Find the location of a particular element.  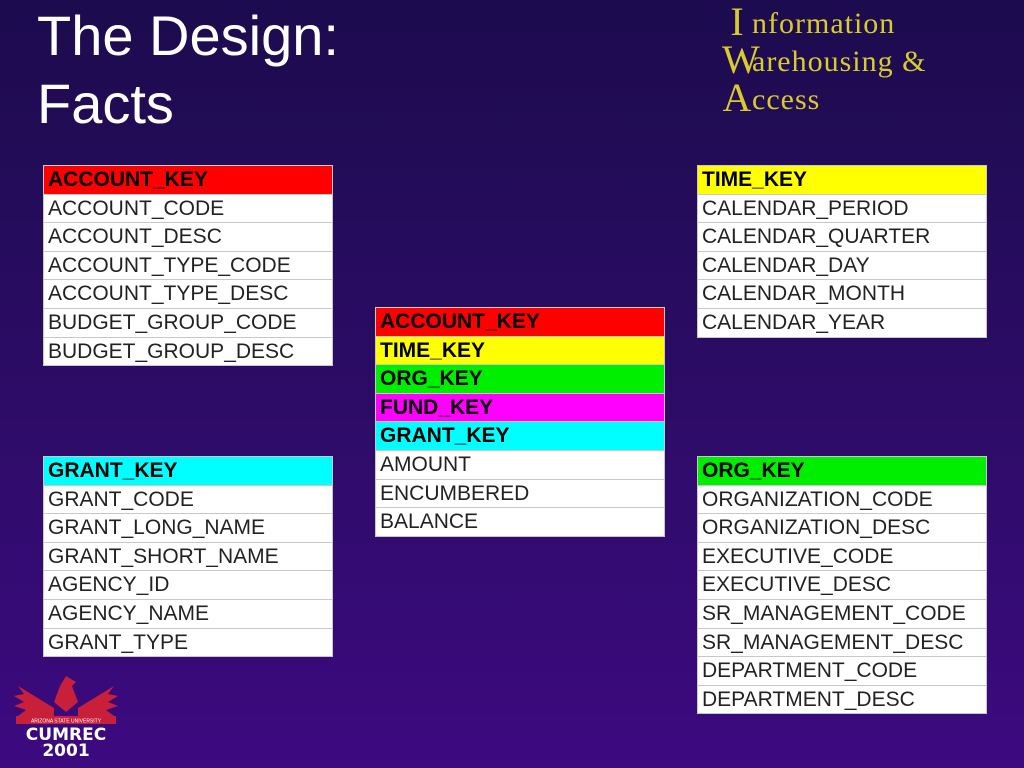

logo-row-1: I nformation is located at coordinates (809, 22).